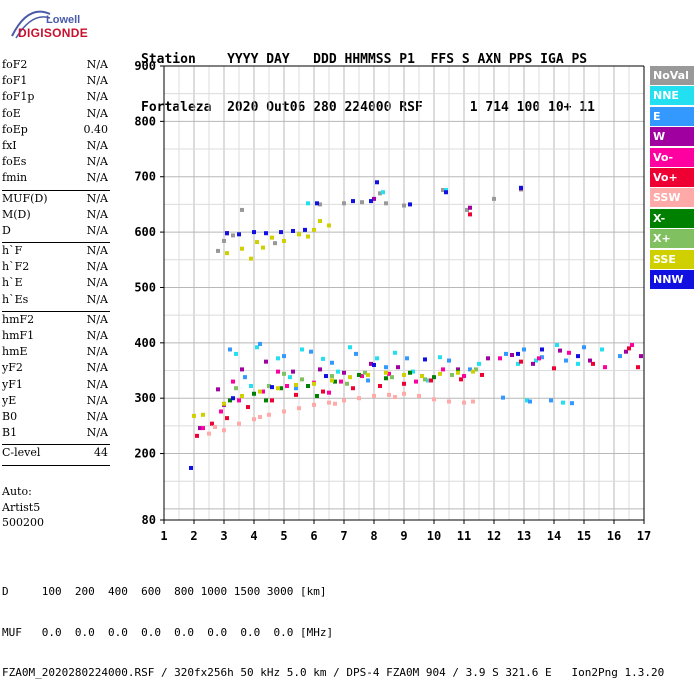  What do you see at coordinates (15, 178) in the screenshot?
I see `param-label: fmin` at bounding box center [15, 178].